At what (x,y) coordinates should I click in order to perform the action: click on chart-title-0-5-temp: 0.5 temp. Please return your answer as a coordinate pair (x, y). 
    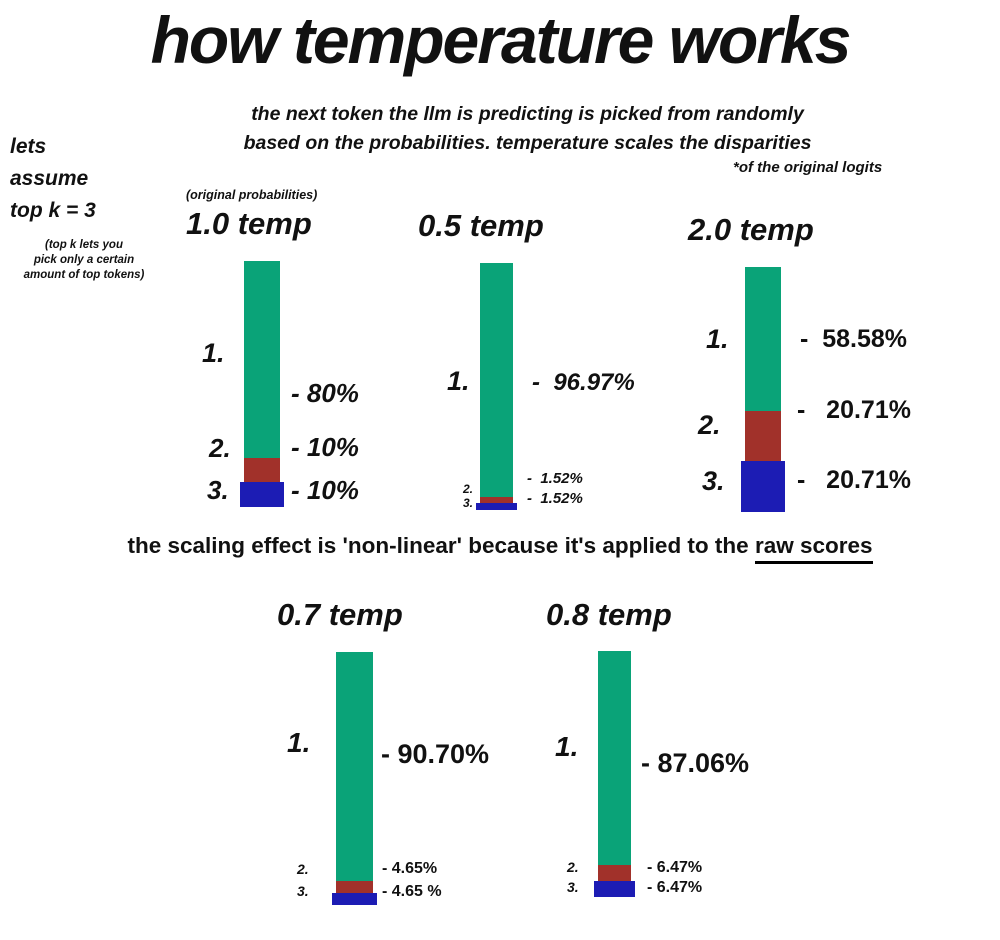
    Looking at the image, I should click on (481, 225).